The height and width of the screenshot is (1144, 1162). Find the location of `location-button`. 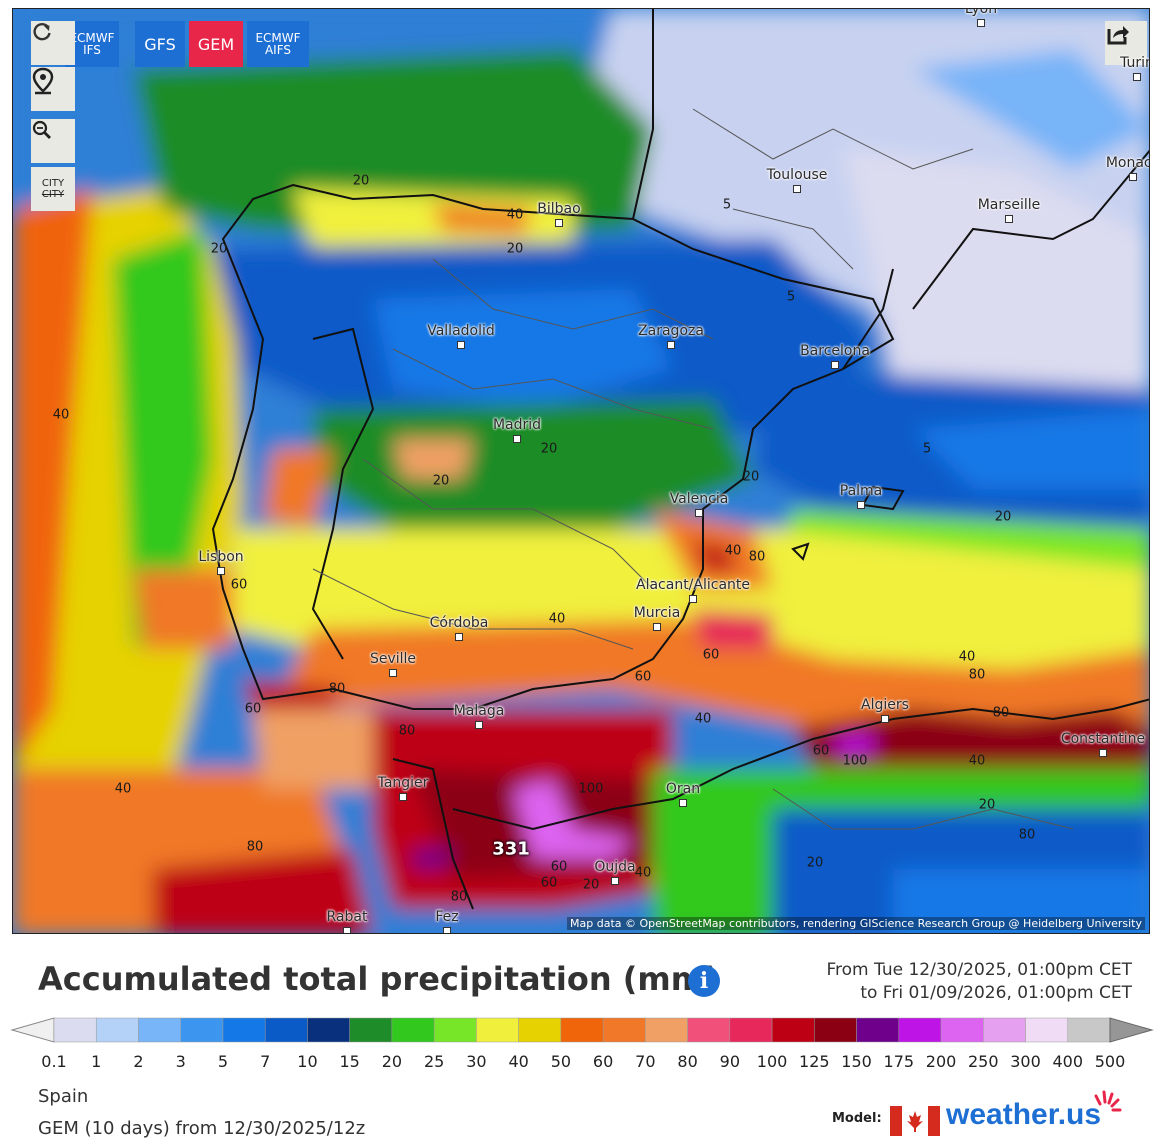

location-button is located at coordinates (53, 89).